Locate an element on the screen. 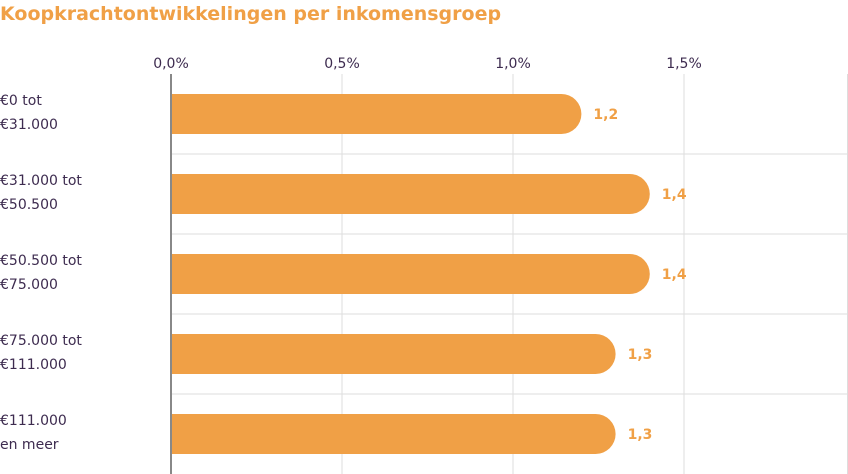 This screenshot has height=474, width=848. category-label: €75.000 tot is located at coordinates (41, 341).